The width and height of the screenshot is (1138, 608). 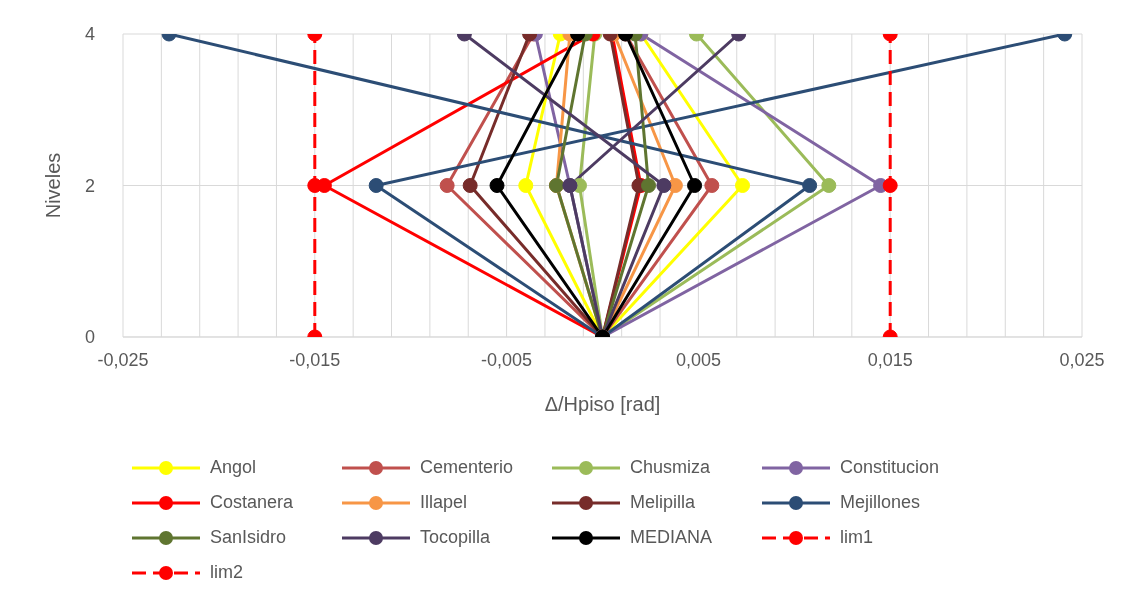 What do you see at coordinates (248, 537) in the screenshot?
I see `legend-label: SanIsidro` at bounding box center [248, 537].